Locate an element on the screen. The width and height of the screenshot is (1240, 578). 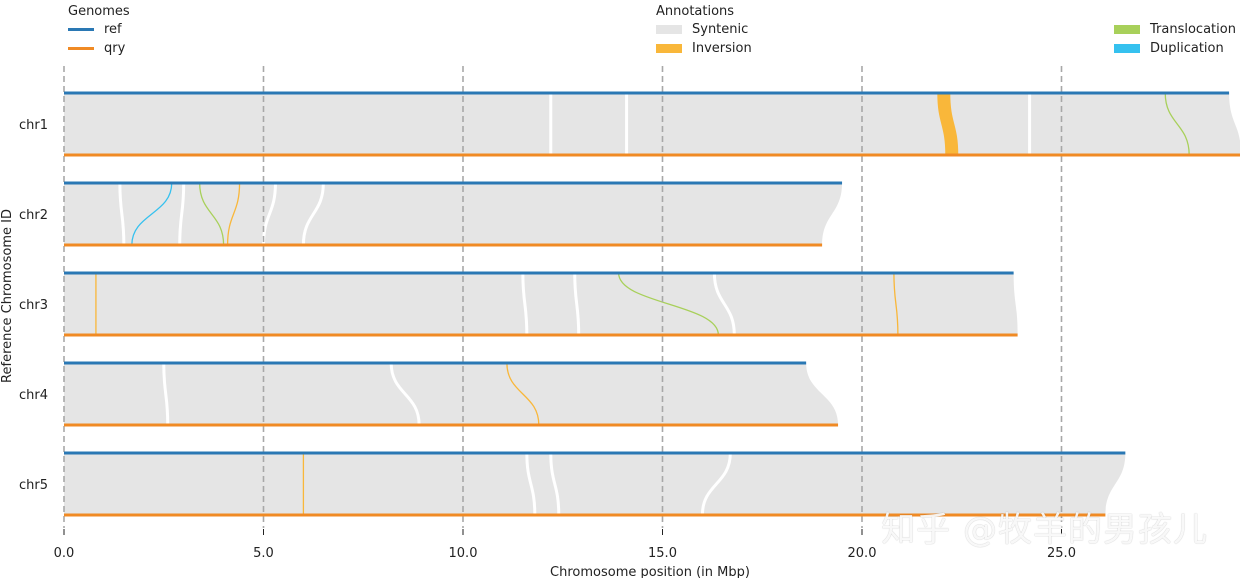
y-axis-label: Reference Chromosome ID is located at coordinates (7, 296).